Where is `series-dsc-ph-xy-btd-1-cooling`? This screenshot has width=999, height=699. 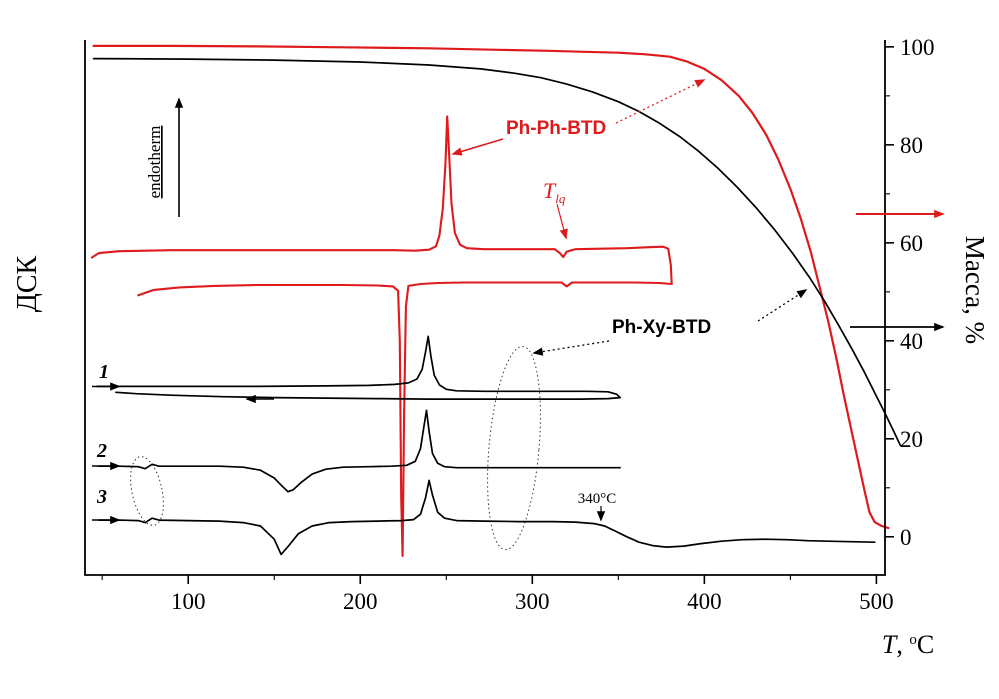
series-dsc-ph-xy-btd-1-cooling is located at coordinates (368, 395).